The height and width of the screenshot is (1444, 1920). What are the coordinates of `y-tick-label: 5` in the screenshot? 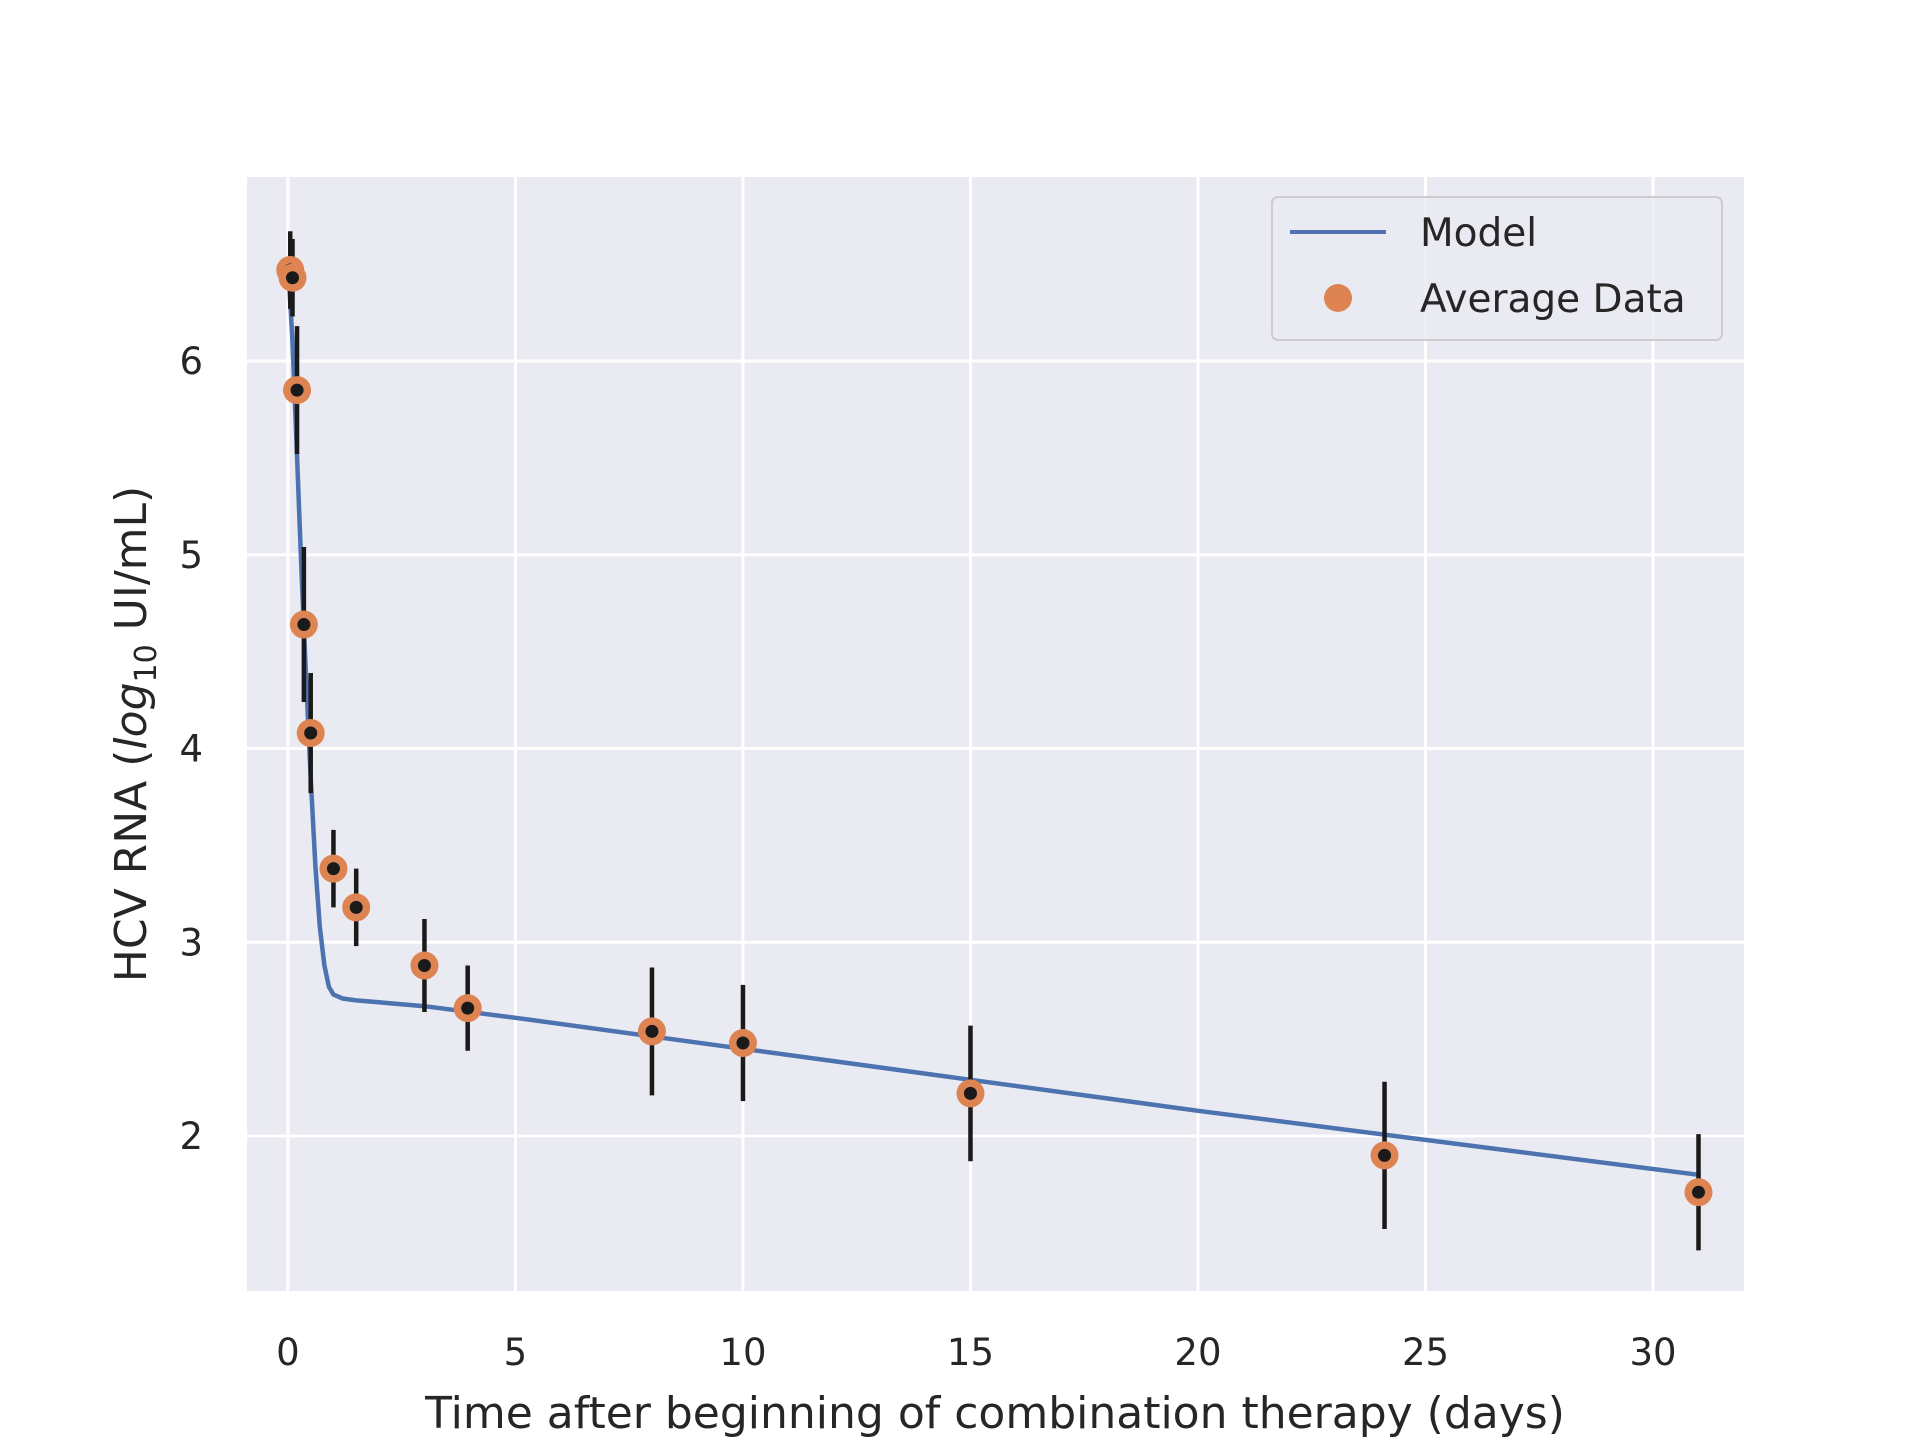 It's located at (191, 555).